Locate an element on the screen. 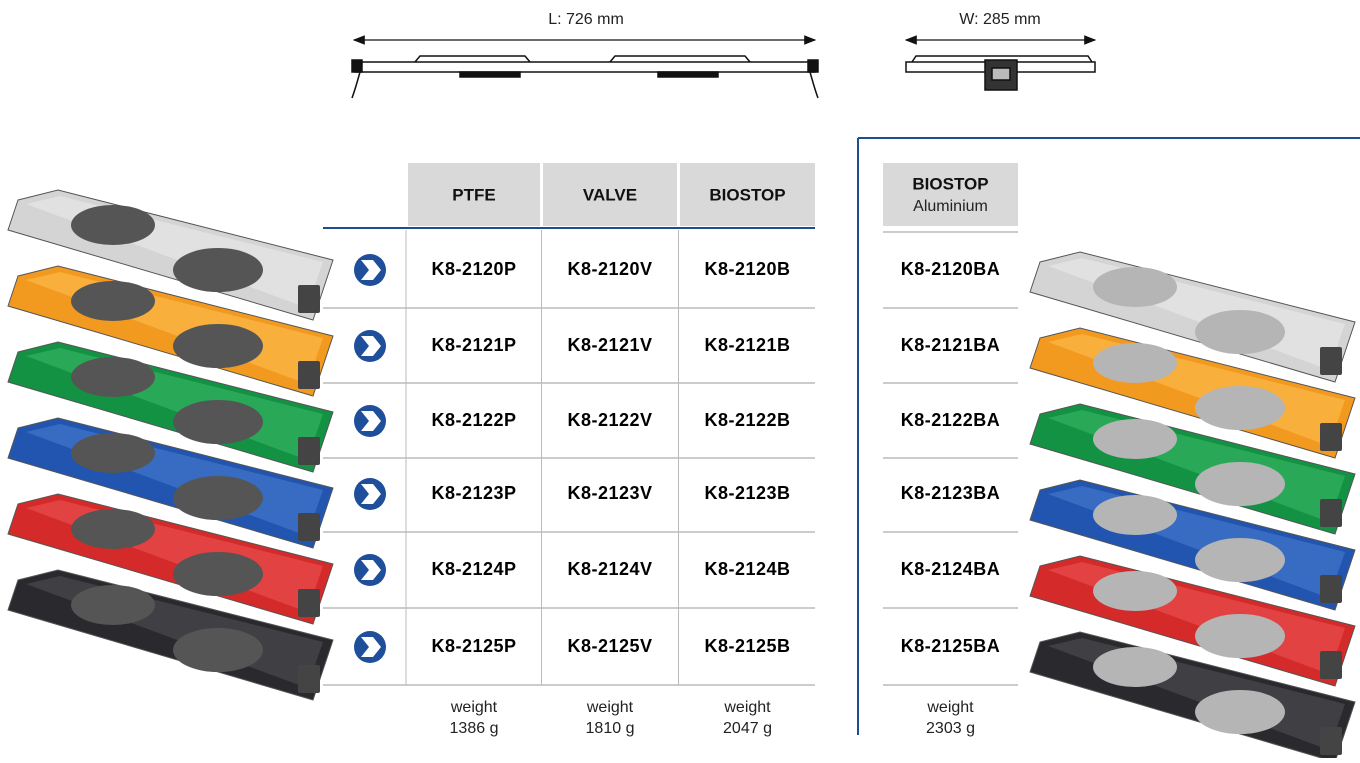 The image size is (1360, 763). column-header: PTFE is located at coordinates (473, 194).